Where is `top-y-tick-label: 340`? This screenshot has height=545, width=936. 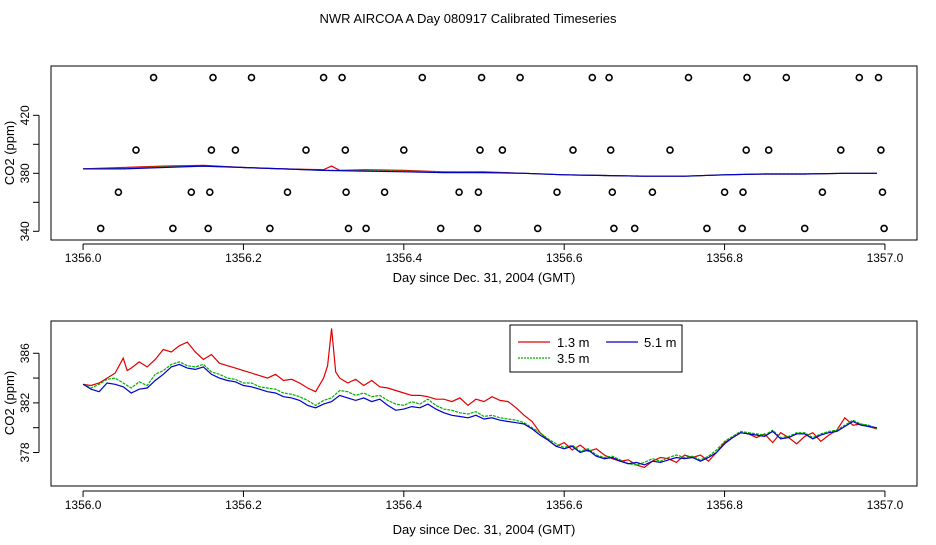
top-y-tick-label: 340 is located at coordinates (25, 231).